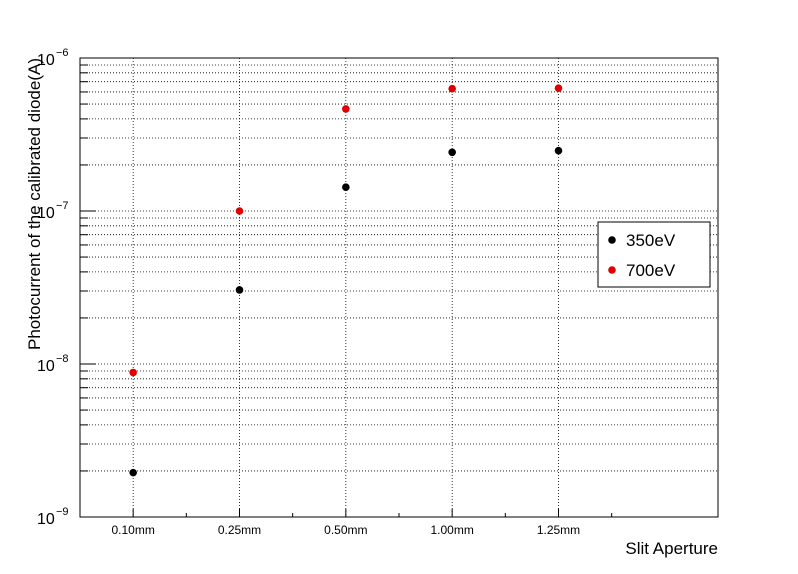 The width and height of the screenshot is (798, 574). Describe the element at coordinates (62, 206) in the screenshot. I see `y-tick-label-exponent: −7` at that location.